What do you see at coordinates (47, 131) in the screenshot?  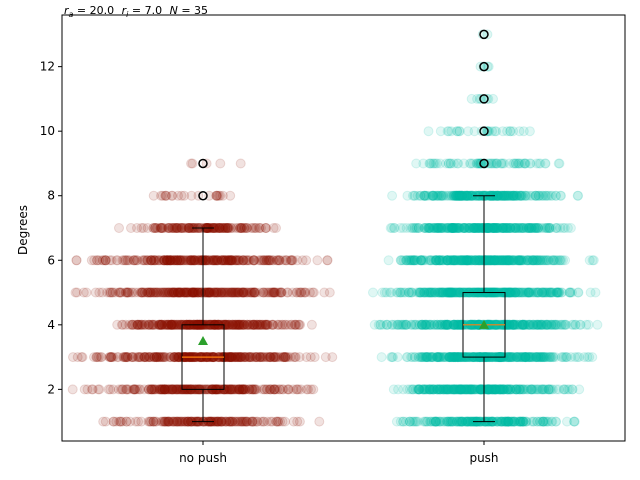 I see `y-tick-label: 10` at bounding box center [47, 131].